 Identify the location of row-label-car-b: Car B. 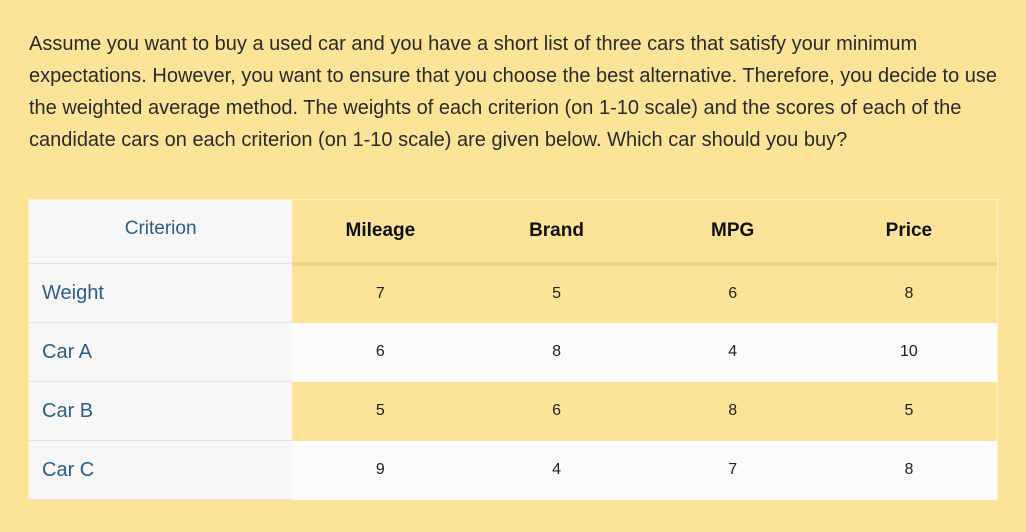
(161, 411).